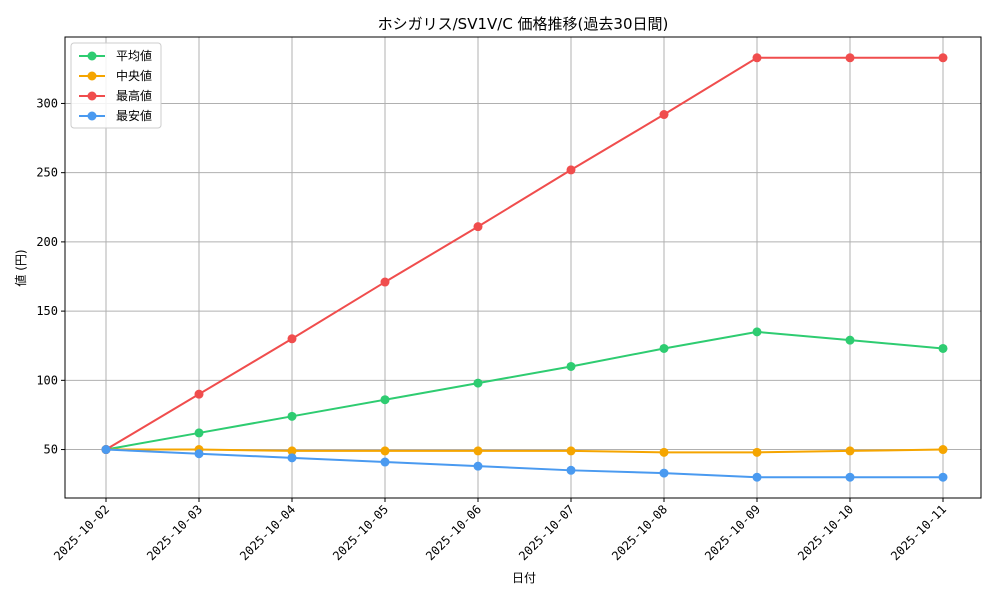  What do you see at coordinates (524, 578) in the screenshot?
I see `x-axis-label: 日付` at bounding box center [524, 578].